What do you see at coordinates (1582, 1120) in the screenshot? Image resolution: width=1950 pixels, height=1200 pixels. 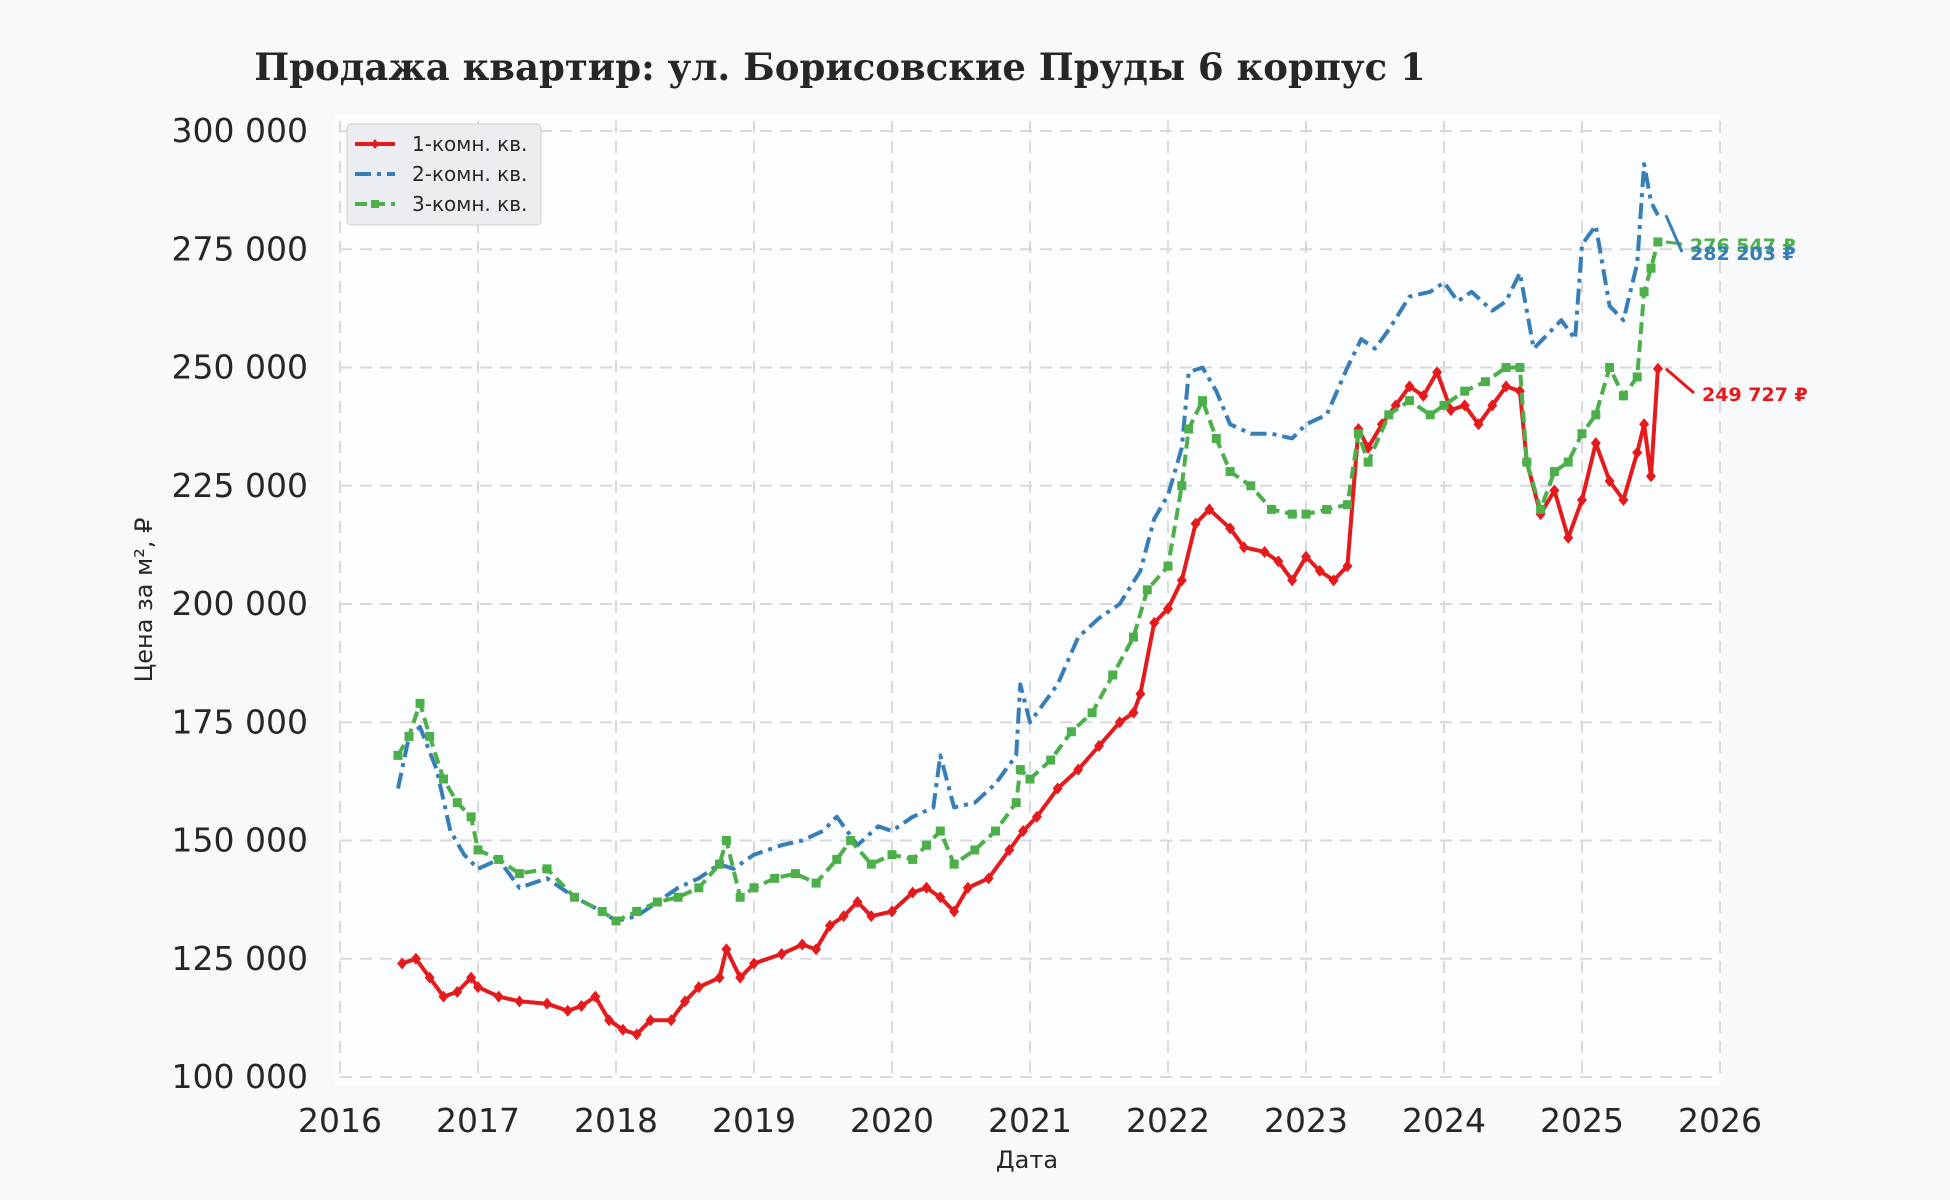 I see `x-tick-label: 2025` at bounding box center [1582, 1120].